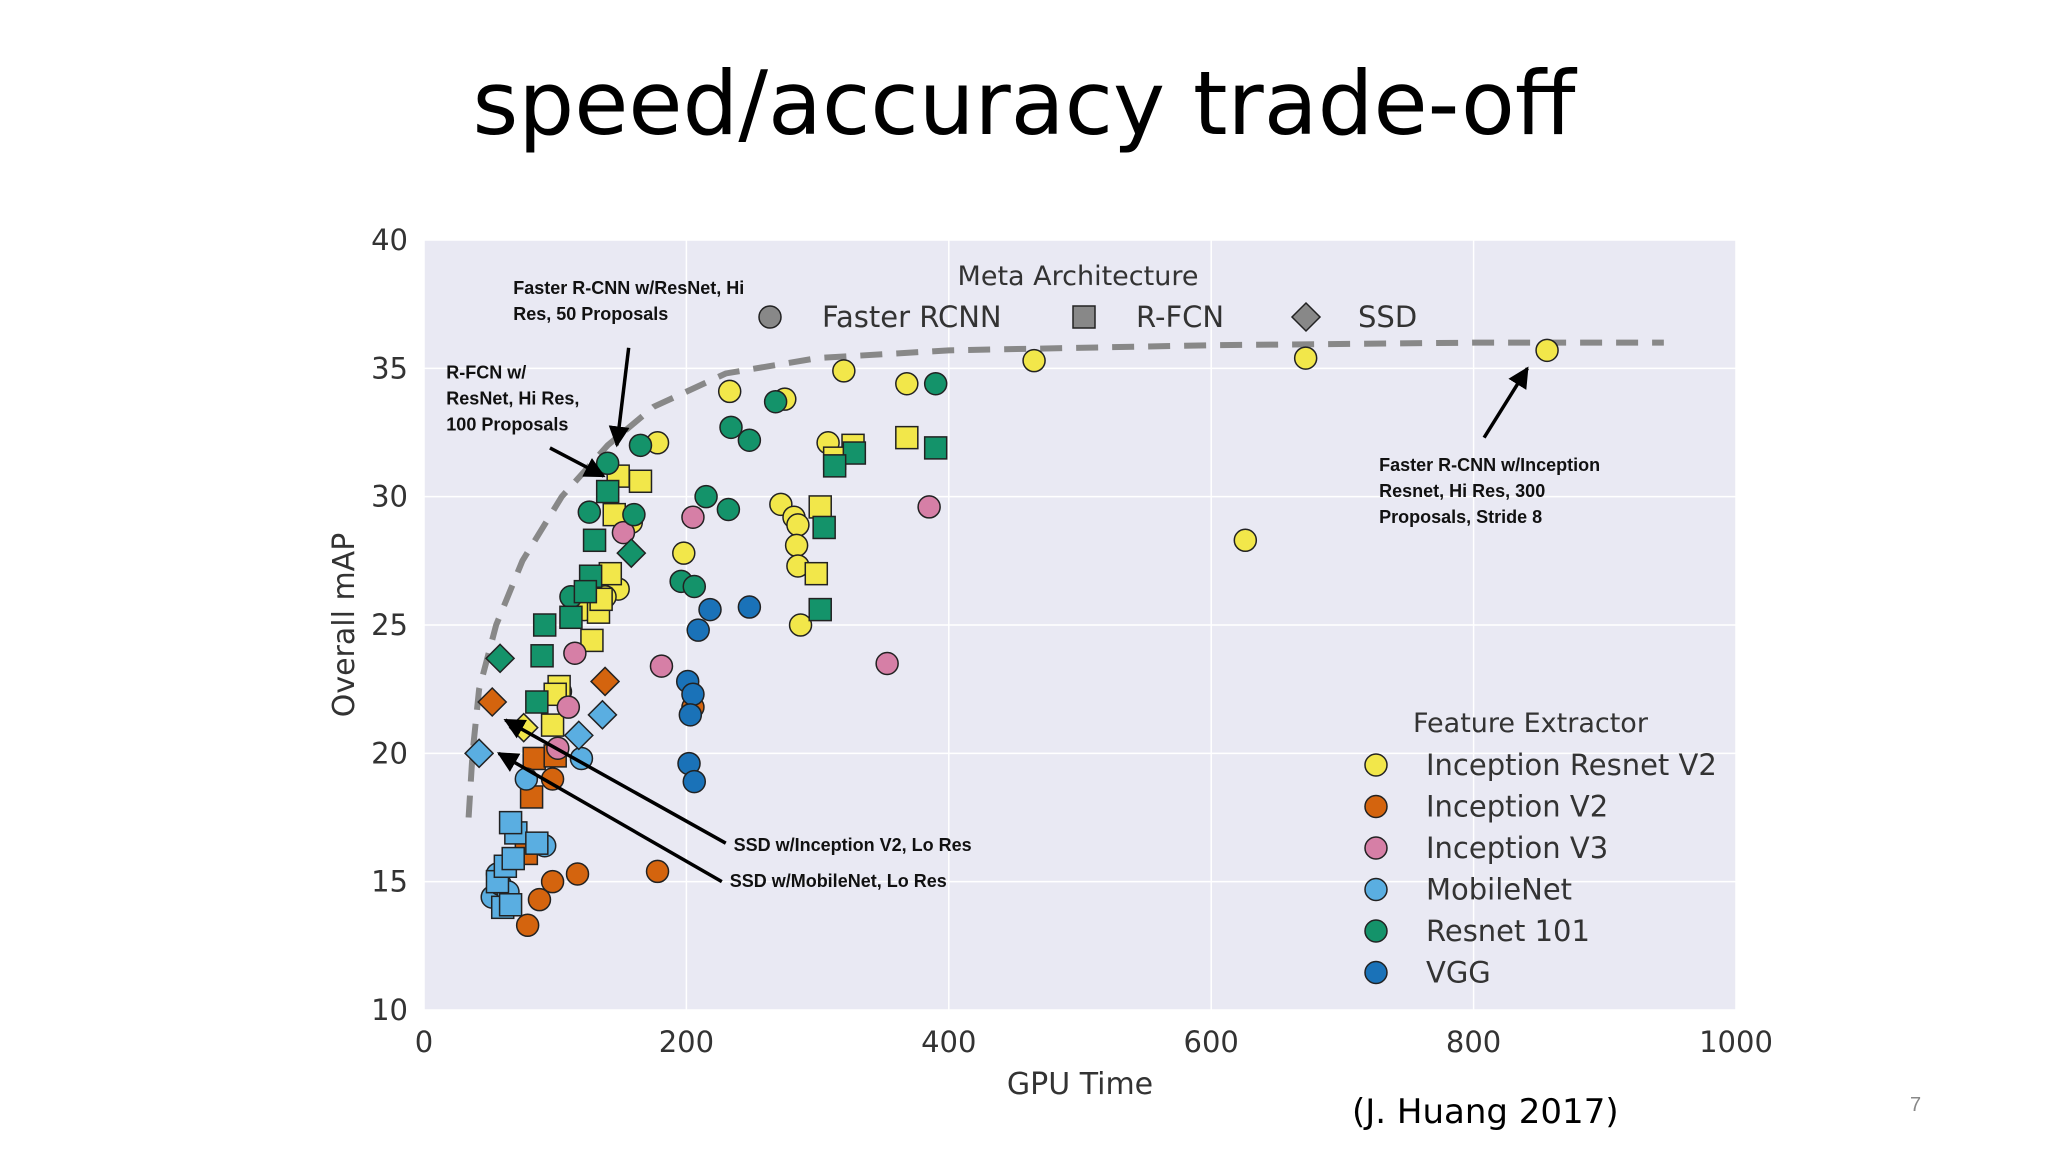  What do you see at coordinates (389, 882) in the screenshot?
I see `y-tick-label: 15` at bounding box center [389, 882].